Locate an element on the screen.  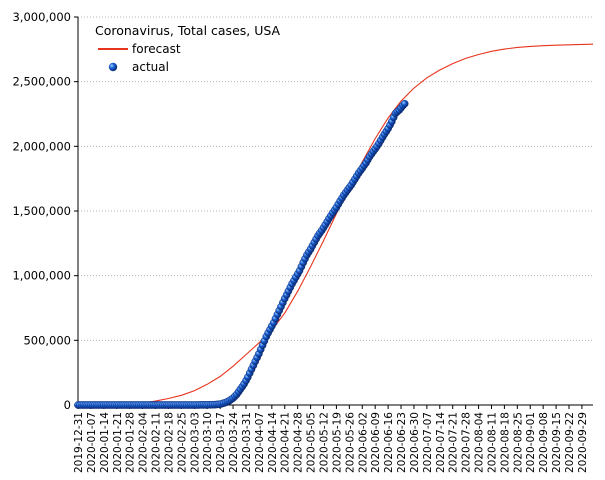
actual-point is located at coordinates (404, 103).